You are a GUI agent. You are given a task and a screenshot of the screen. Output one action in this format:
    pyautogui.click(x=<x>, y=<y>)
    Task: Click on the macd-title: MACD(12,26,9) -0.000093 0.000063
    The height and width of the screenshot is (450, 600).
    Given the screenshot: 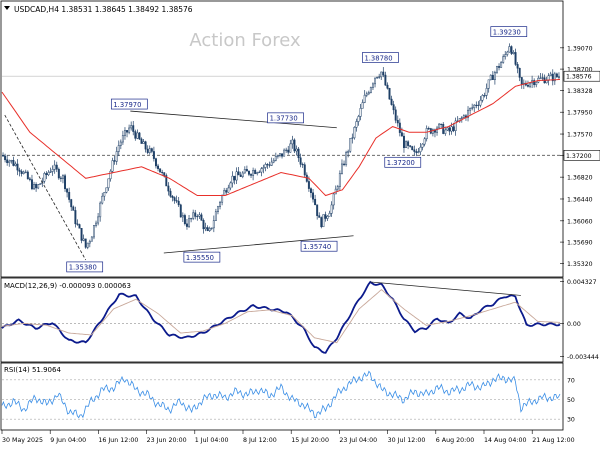 What is the action you would take?
    pyautogui.click(x=67, y=286)
    